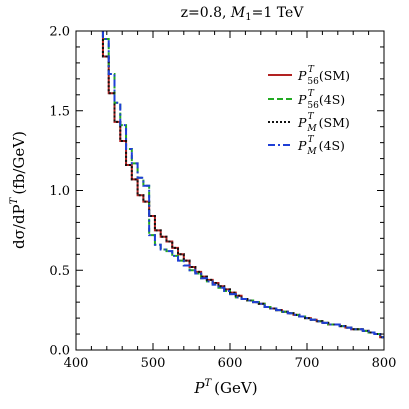 The image size is (409, 409). I want to click on x-axis-title: PT (GeV), so click(225, 387).